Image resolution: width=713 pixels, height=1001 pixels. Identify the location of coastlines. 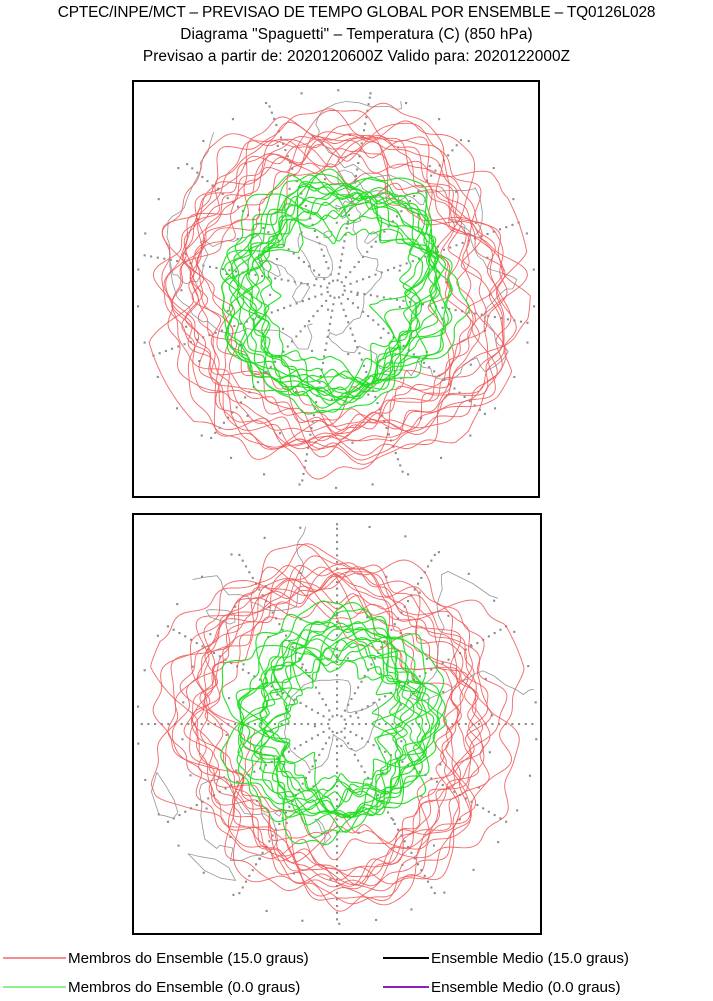
(342, 240).